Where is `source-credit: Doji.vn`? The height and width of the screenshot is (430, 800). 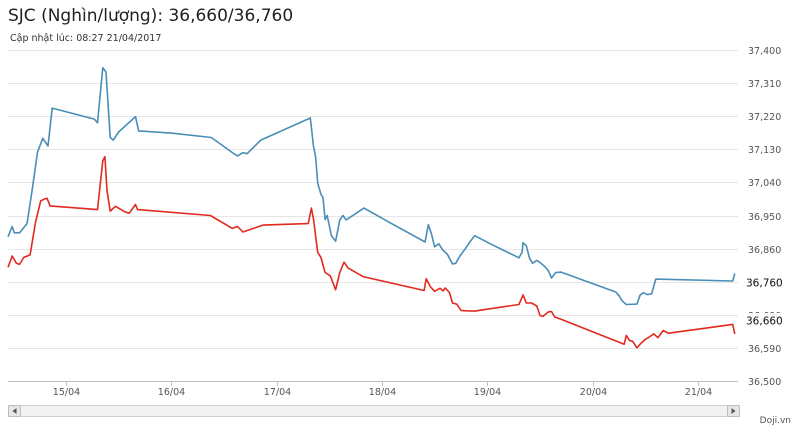 source-credit: Doji.vn is located at coordinates (775, 421).